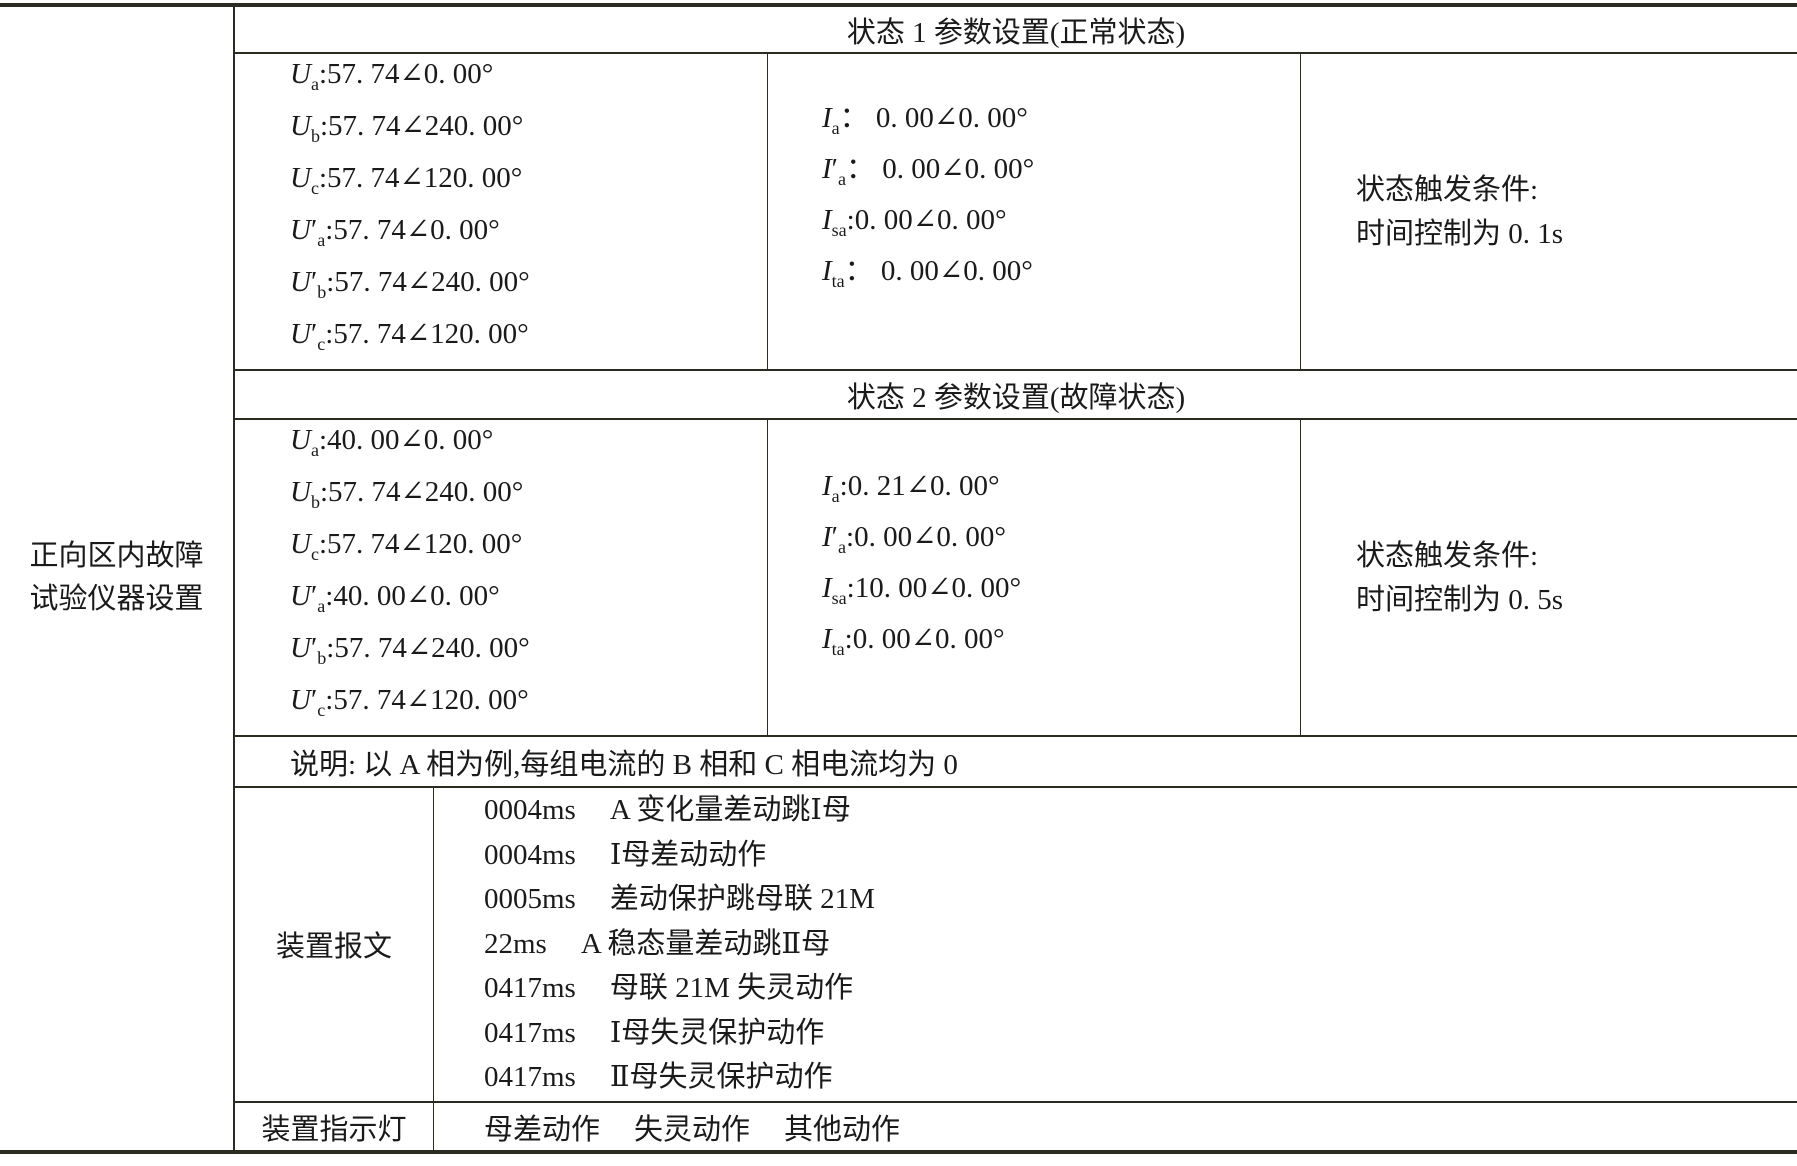  Describe the element at coordinates (842, 1130) in the screenshot. I see `indicator-item: 其他动作` at that location.